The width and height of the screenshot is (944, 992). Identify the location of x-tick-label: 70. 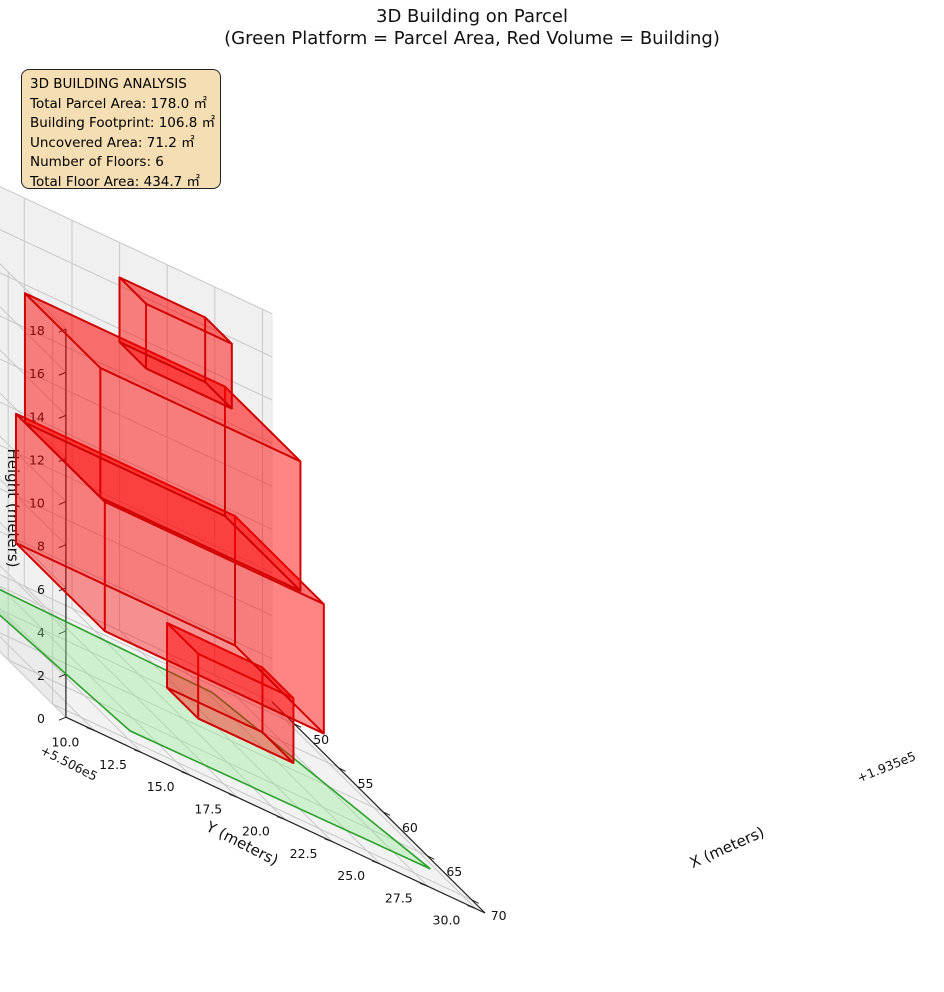
(499, 915).